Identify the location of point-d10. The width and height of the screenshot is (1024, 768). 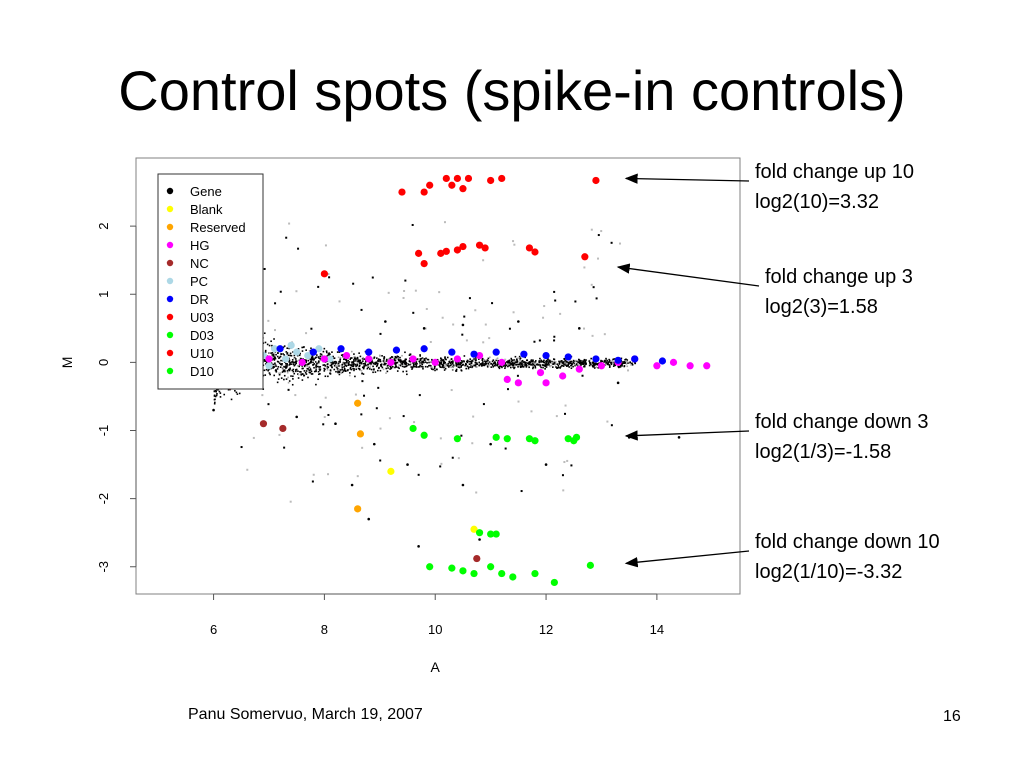
(502, 573).